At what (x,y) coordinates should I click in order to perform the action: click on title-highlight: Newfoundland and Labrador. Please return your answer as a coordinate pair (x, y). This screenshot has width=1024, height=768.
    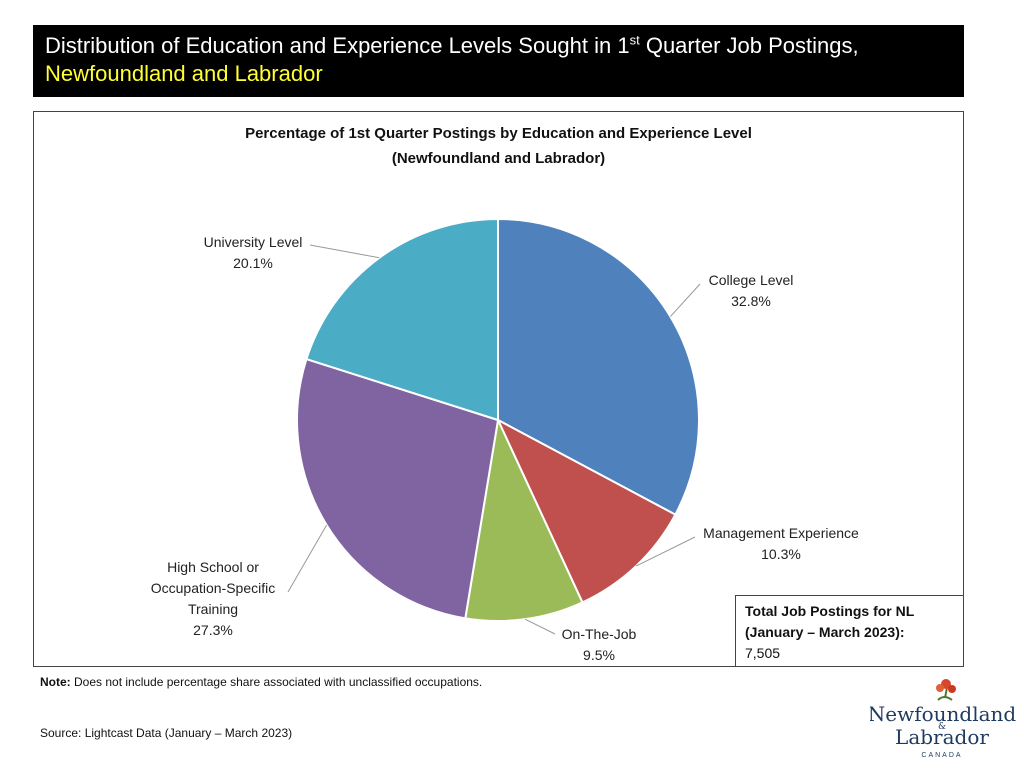
    Looking at the image, I should click on (184, 73).